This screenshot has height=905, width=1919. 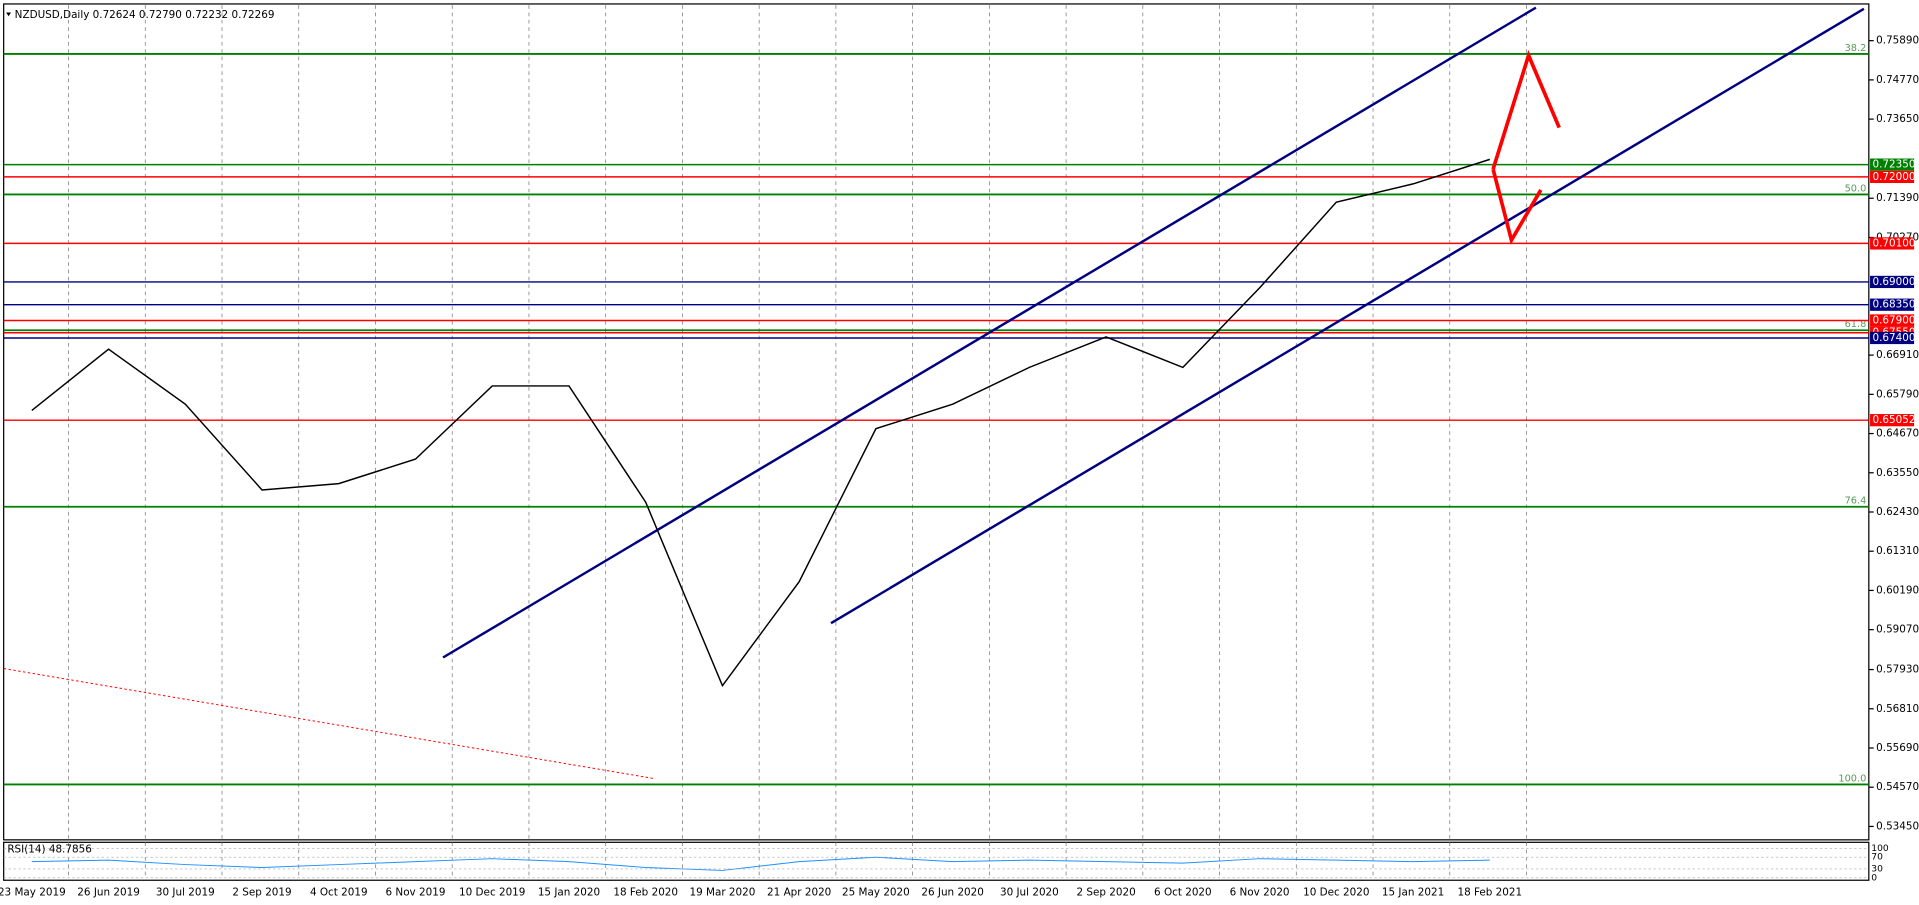 What do you see at coordinates (1897, 41) in the screenshot?
I see `y-tick-label: 0.75890` at bounding box center [1897, 41].